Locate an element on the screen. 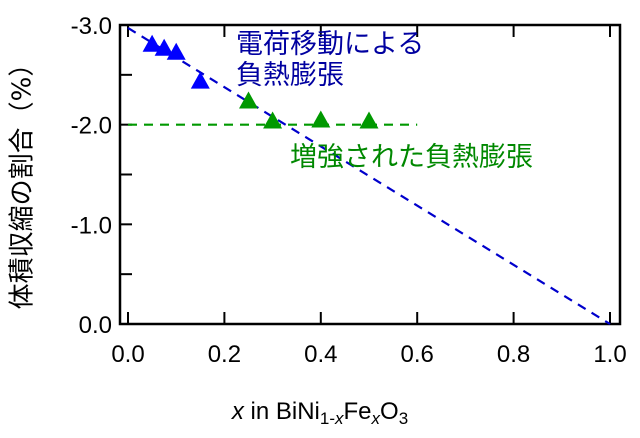 The height and width of the screenshot is (438, 640). annotation-line-2: 負熱膨張 is located at coordinates (290, 75).